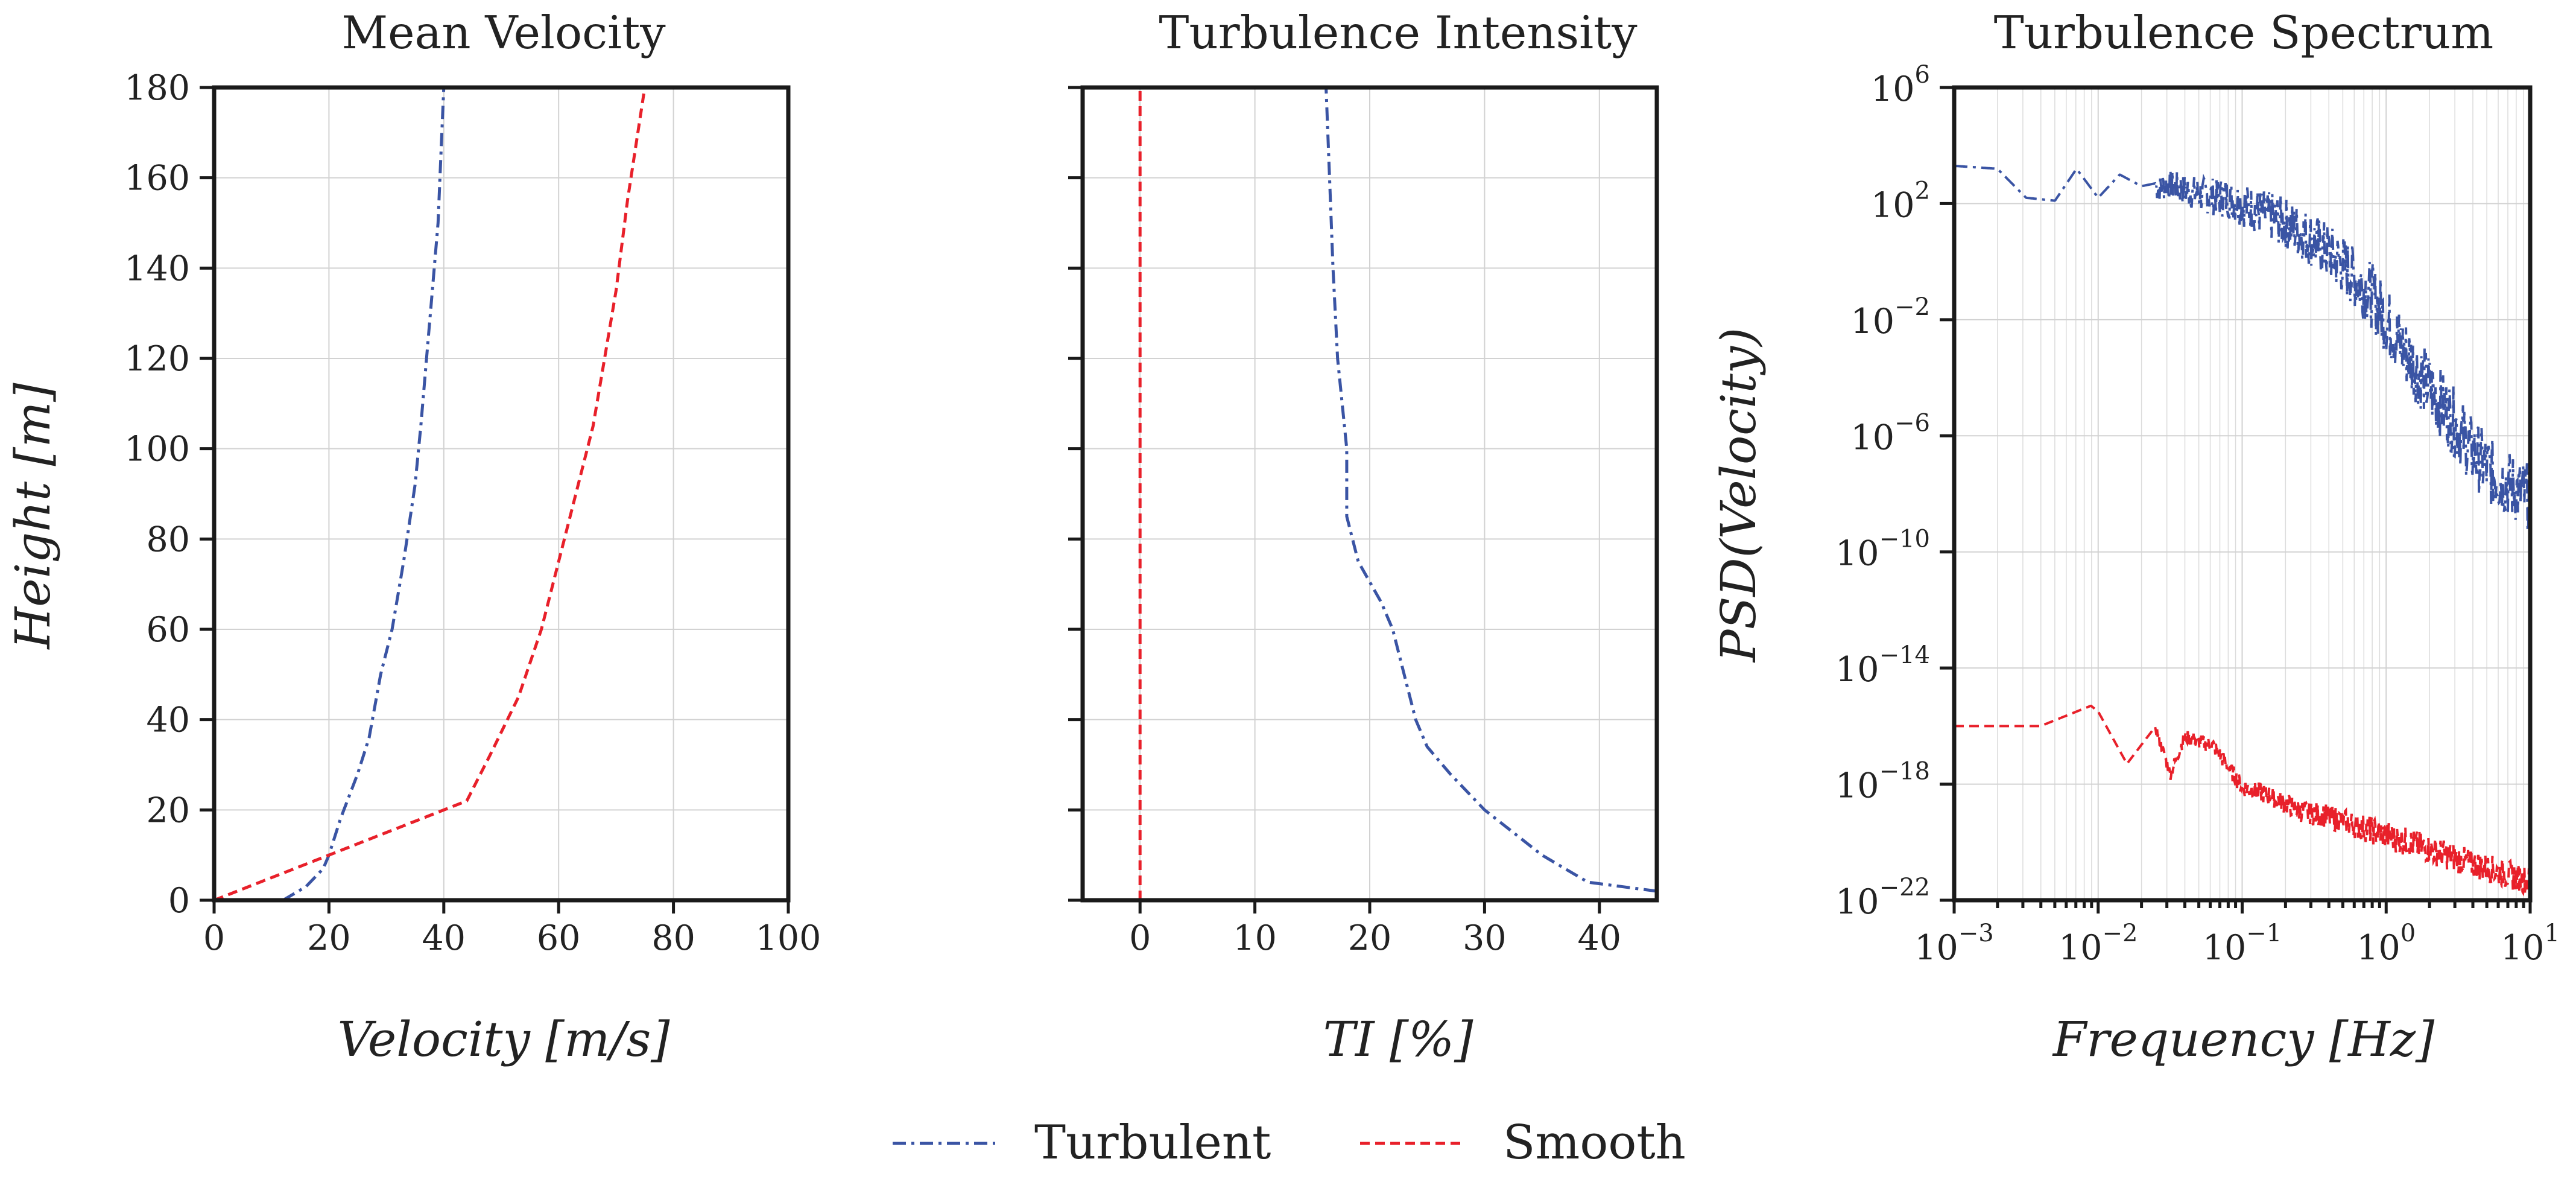 The image size is (2576, 1182). I want to click on turbulence-spectrum-ylabel: PSD(Velocity), so click(1738, 495).